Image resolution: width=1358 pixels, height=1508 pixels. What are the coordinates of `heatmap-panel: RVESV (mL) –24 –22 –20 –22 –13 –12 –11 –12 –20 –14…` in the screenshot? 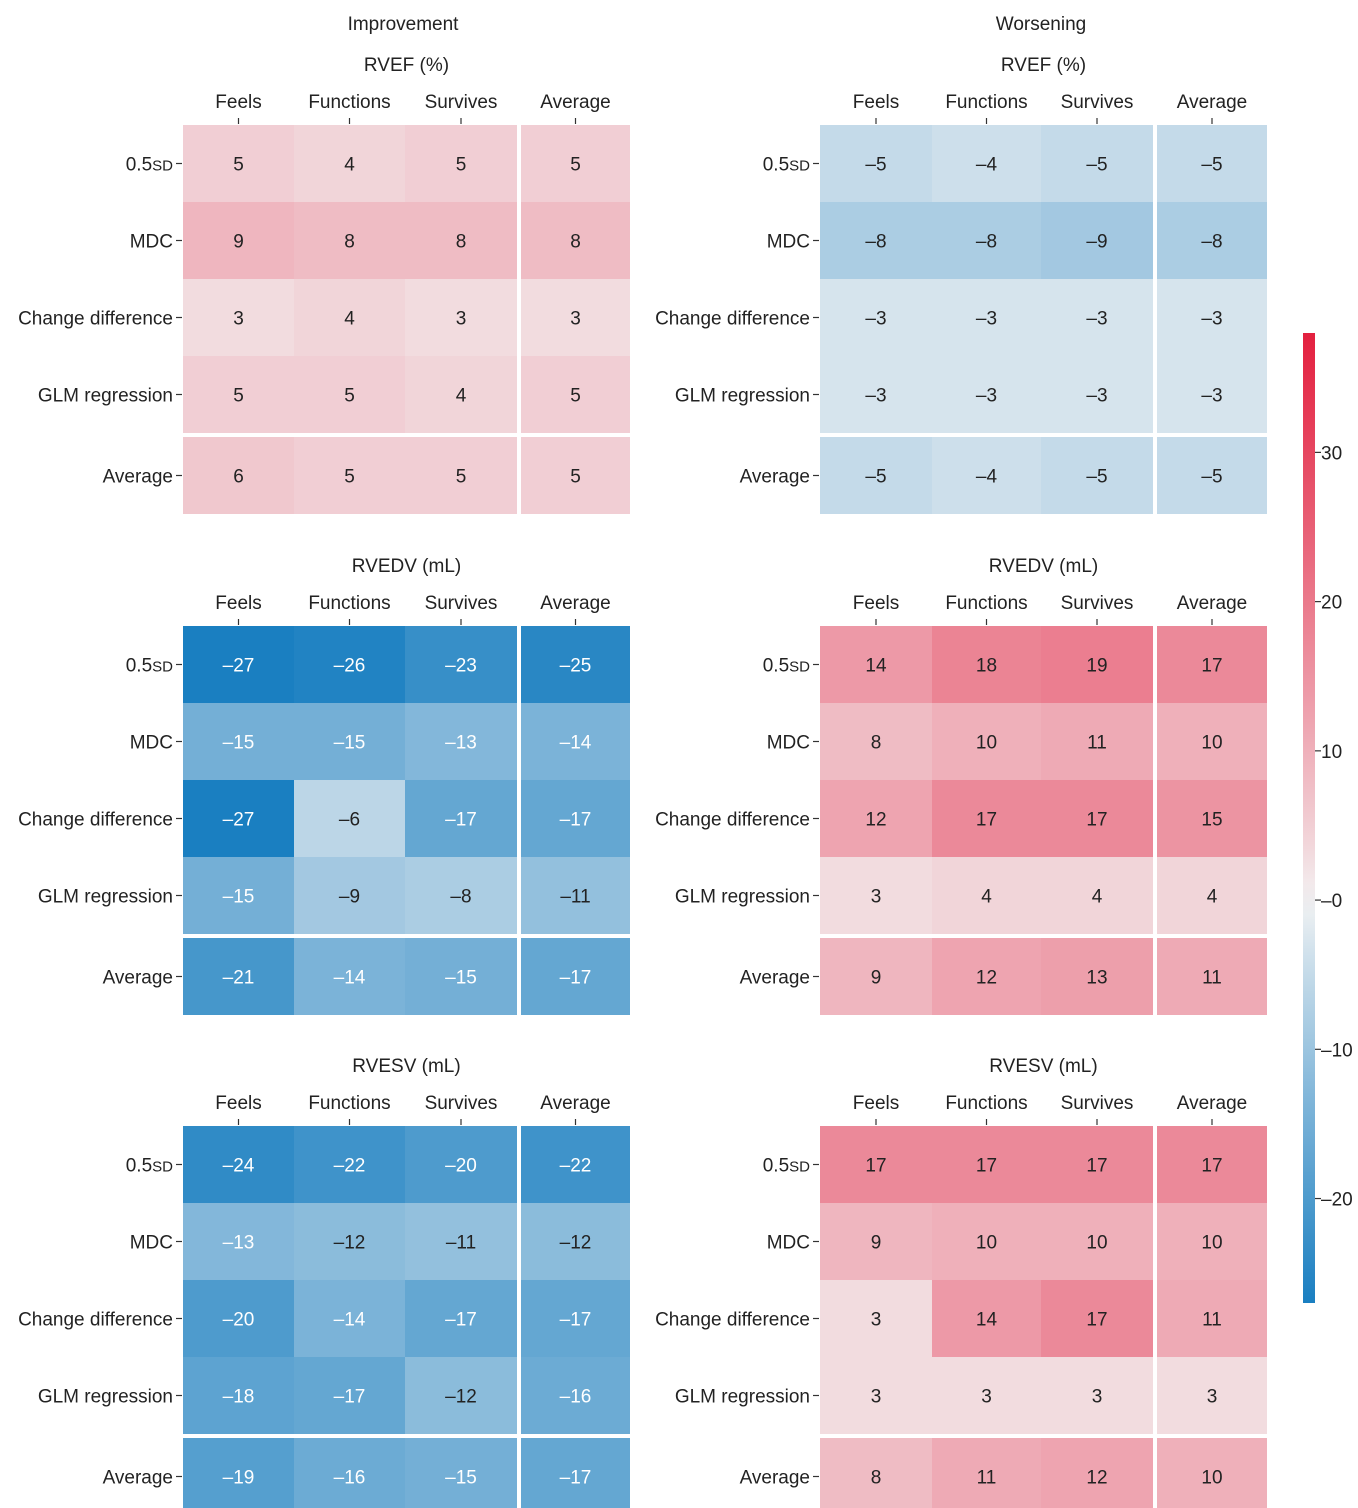 It's located at (324, 1282).